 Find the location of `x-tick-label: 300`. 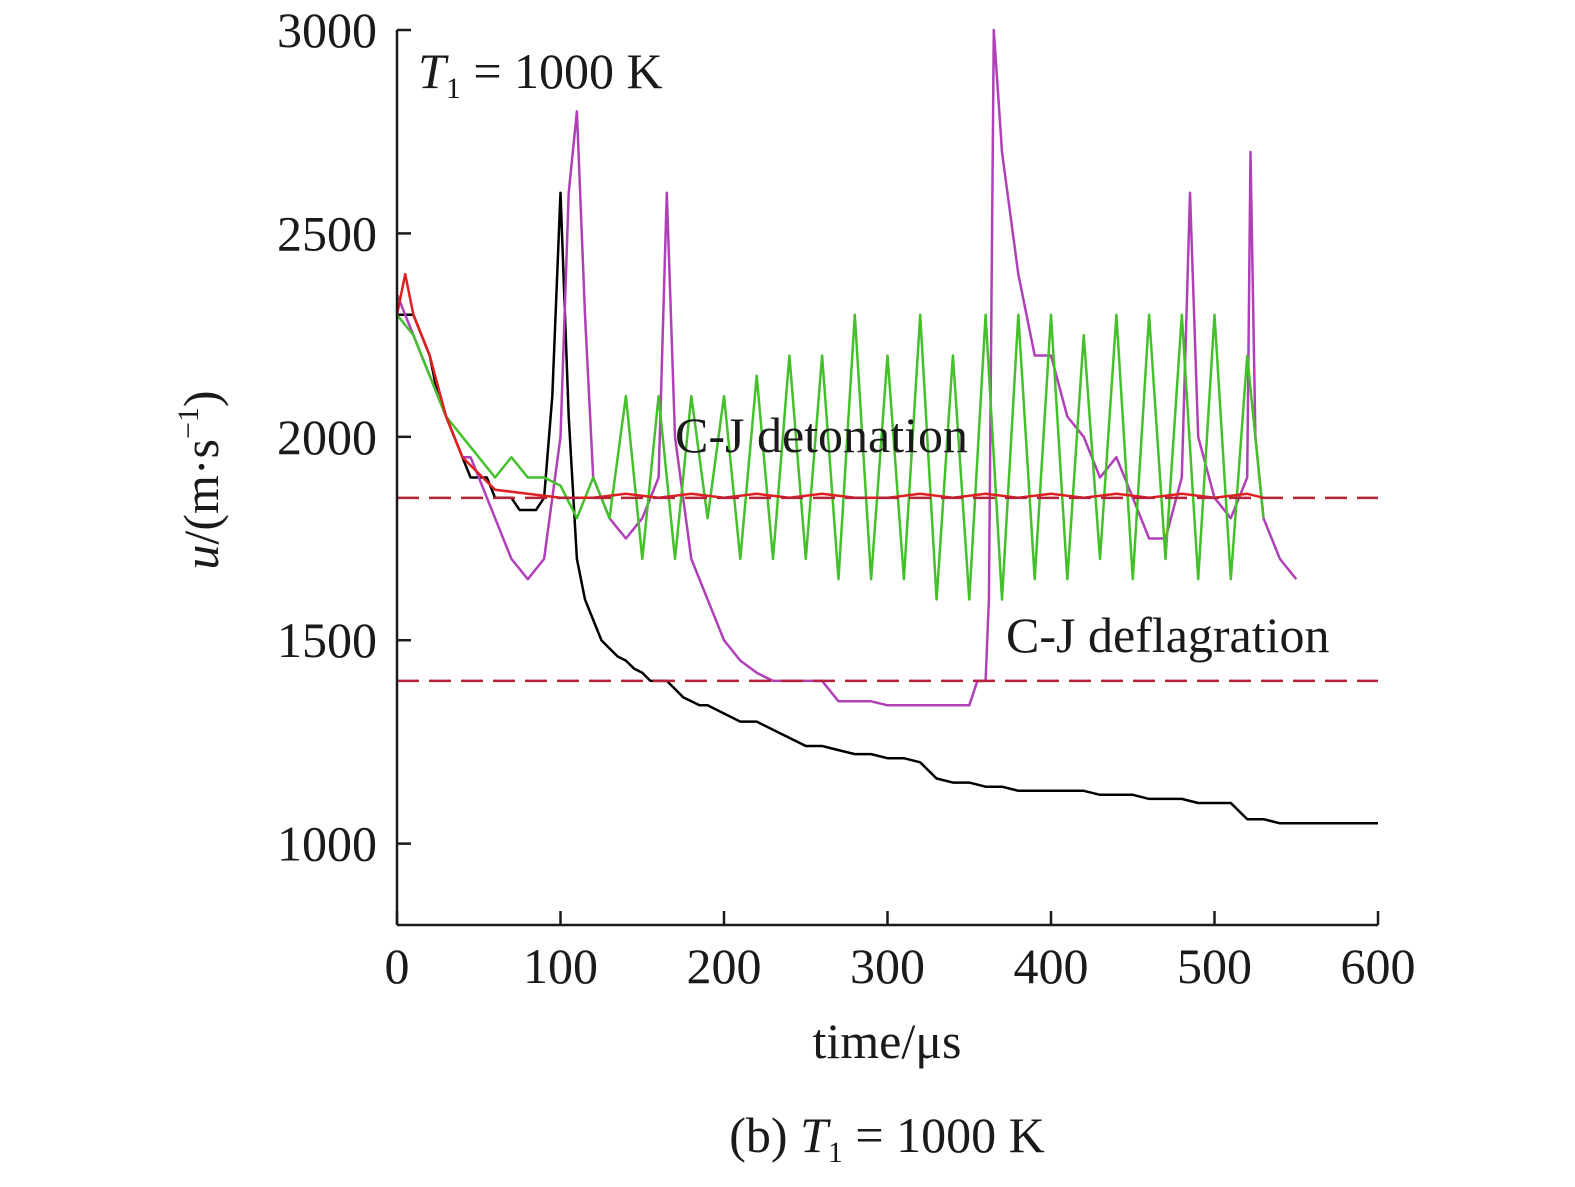

x-tick-label: 300 is located at coordinates (887, 966).